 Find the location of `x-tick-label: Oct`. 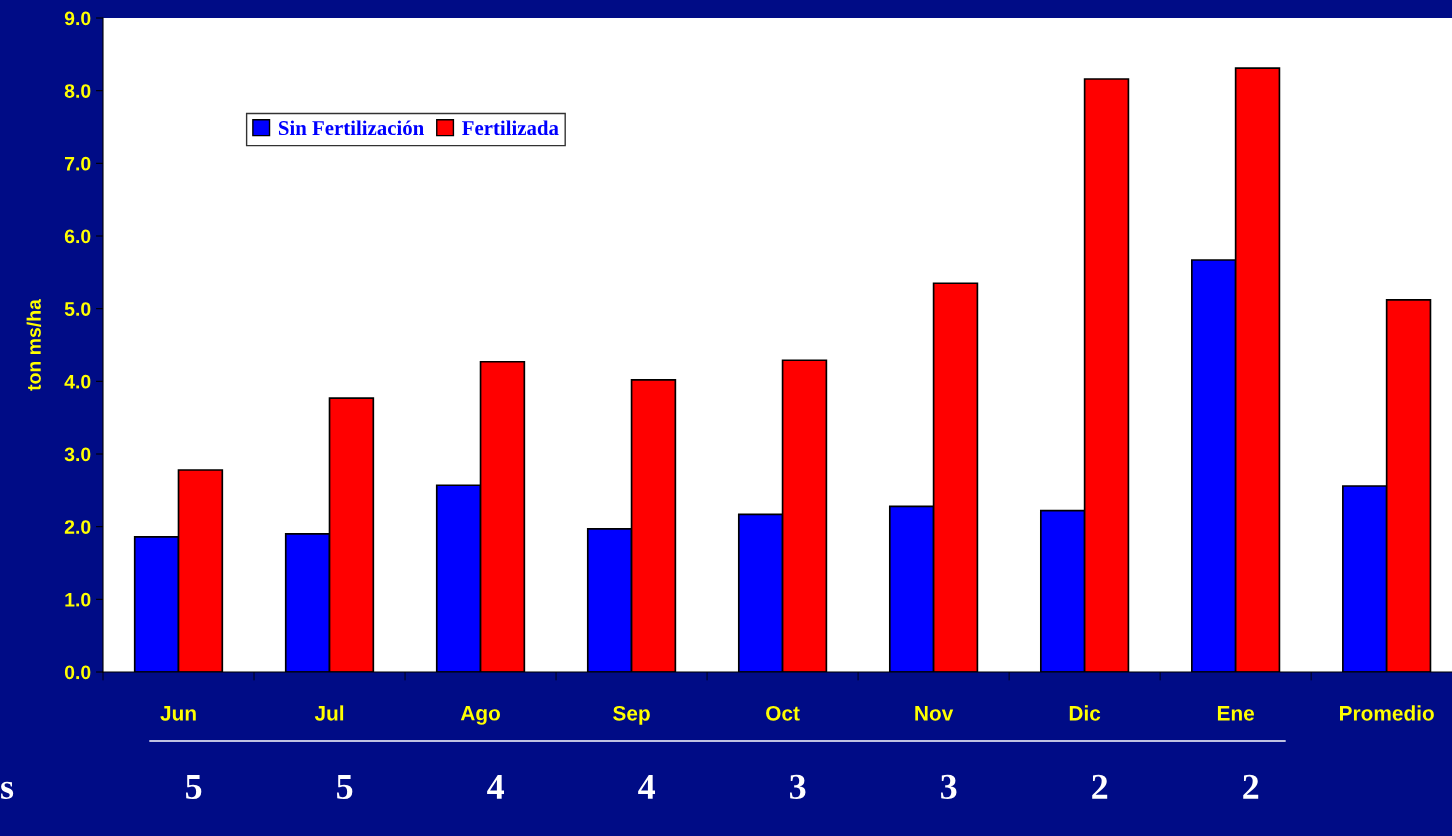

x-tick-label: Oct is located at coordinates (783, 713).